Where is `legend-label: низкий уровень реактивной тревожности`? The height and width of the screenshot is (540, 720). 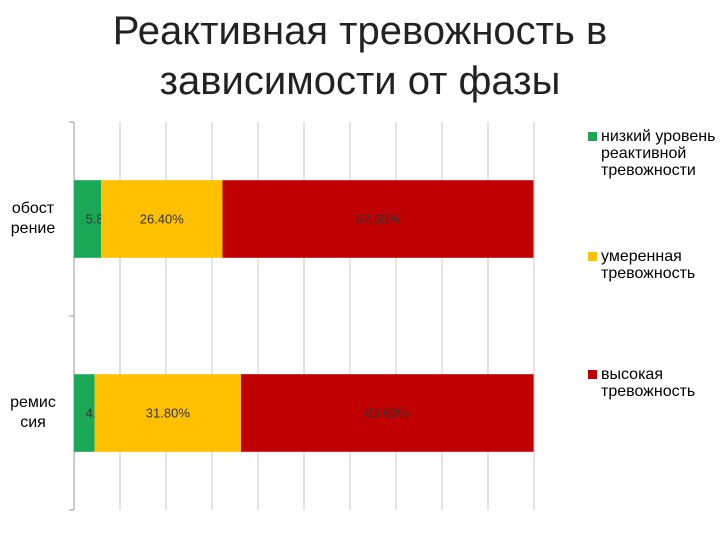
legend-label: низкий уровень реактивной тревожности is located at coordinates (658, 153).